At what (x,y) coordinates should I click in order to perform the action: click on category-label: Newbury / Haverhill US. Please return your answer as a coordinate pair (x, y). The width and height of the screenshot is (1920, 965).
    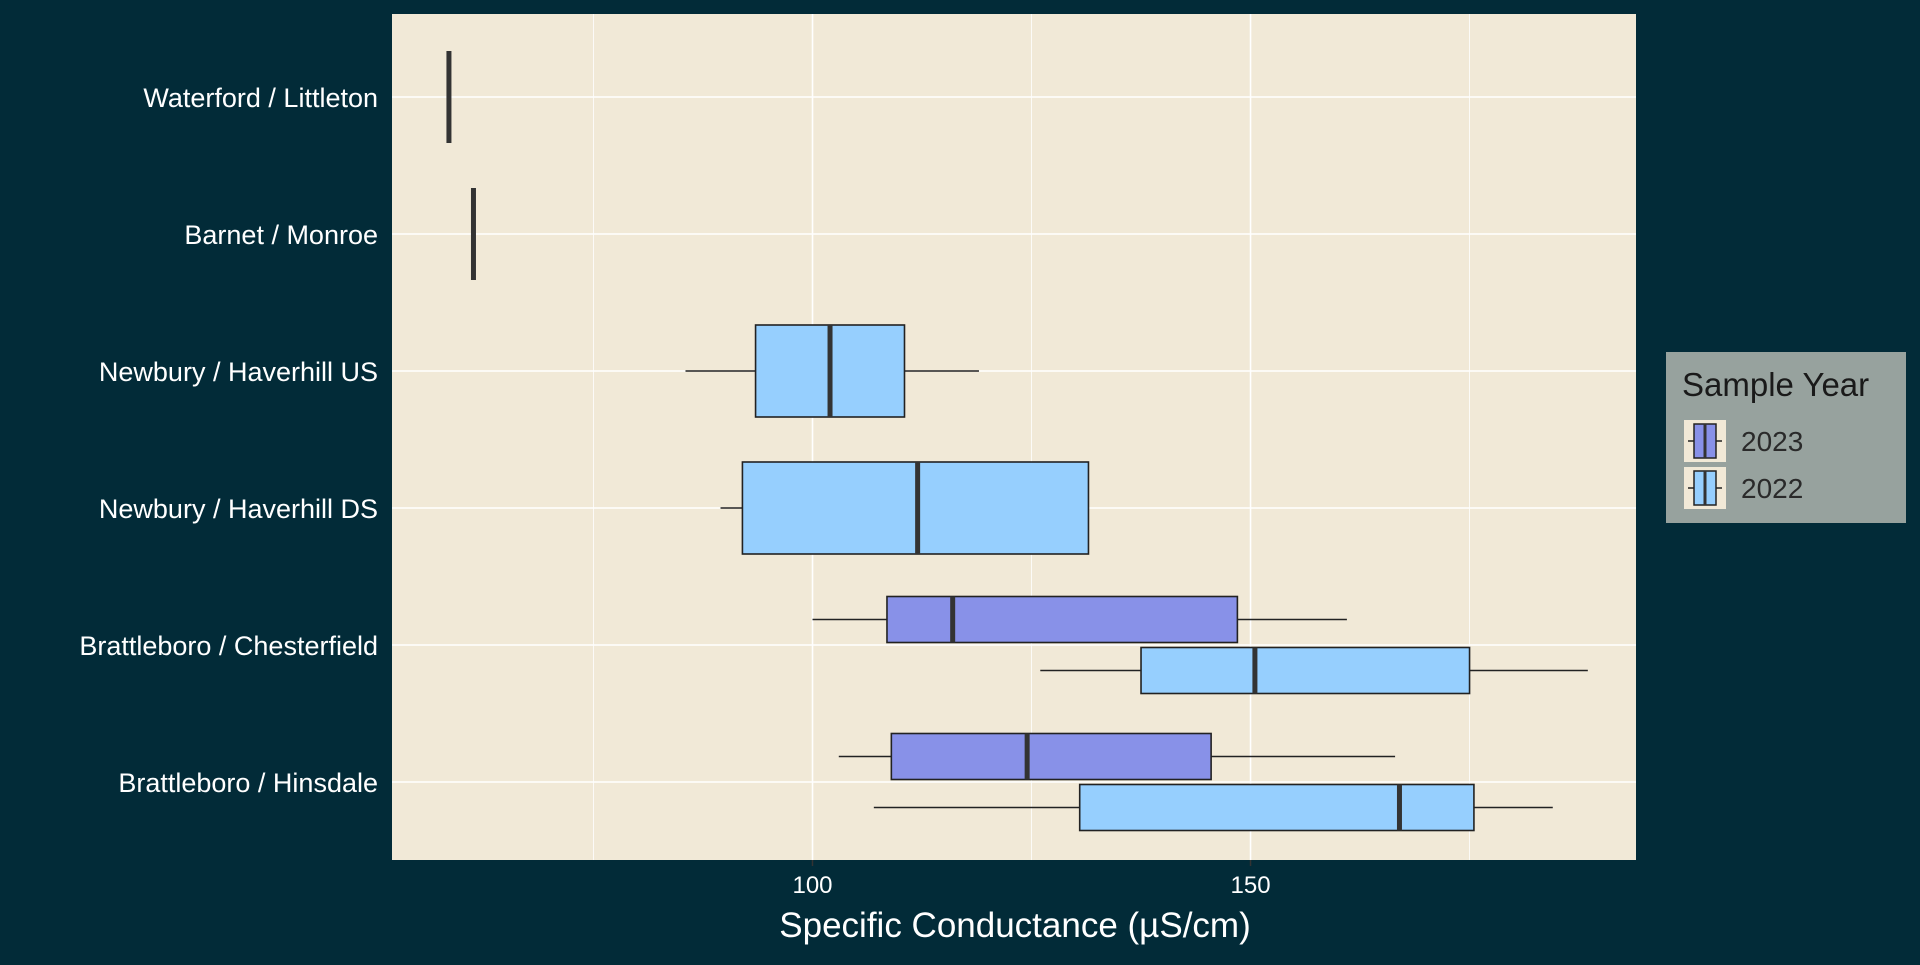
    Looking at the image, I should click on (238, 372).